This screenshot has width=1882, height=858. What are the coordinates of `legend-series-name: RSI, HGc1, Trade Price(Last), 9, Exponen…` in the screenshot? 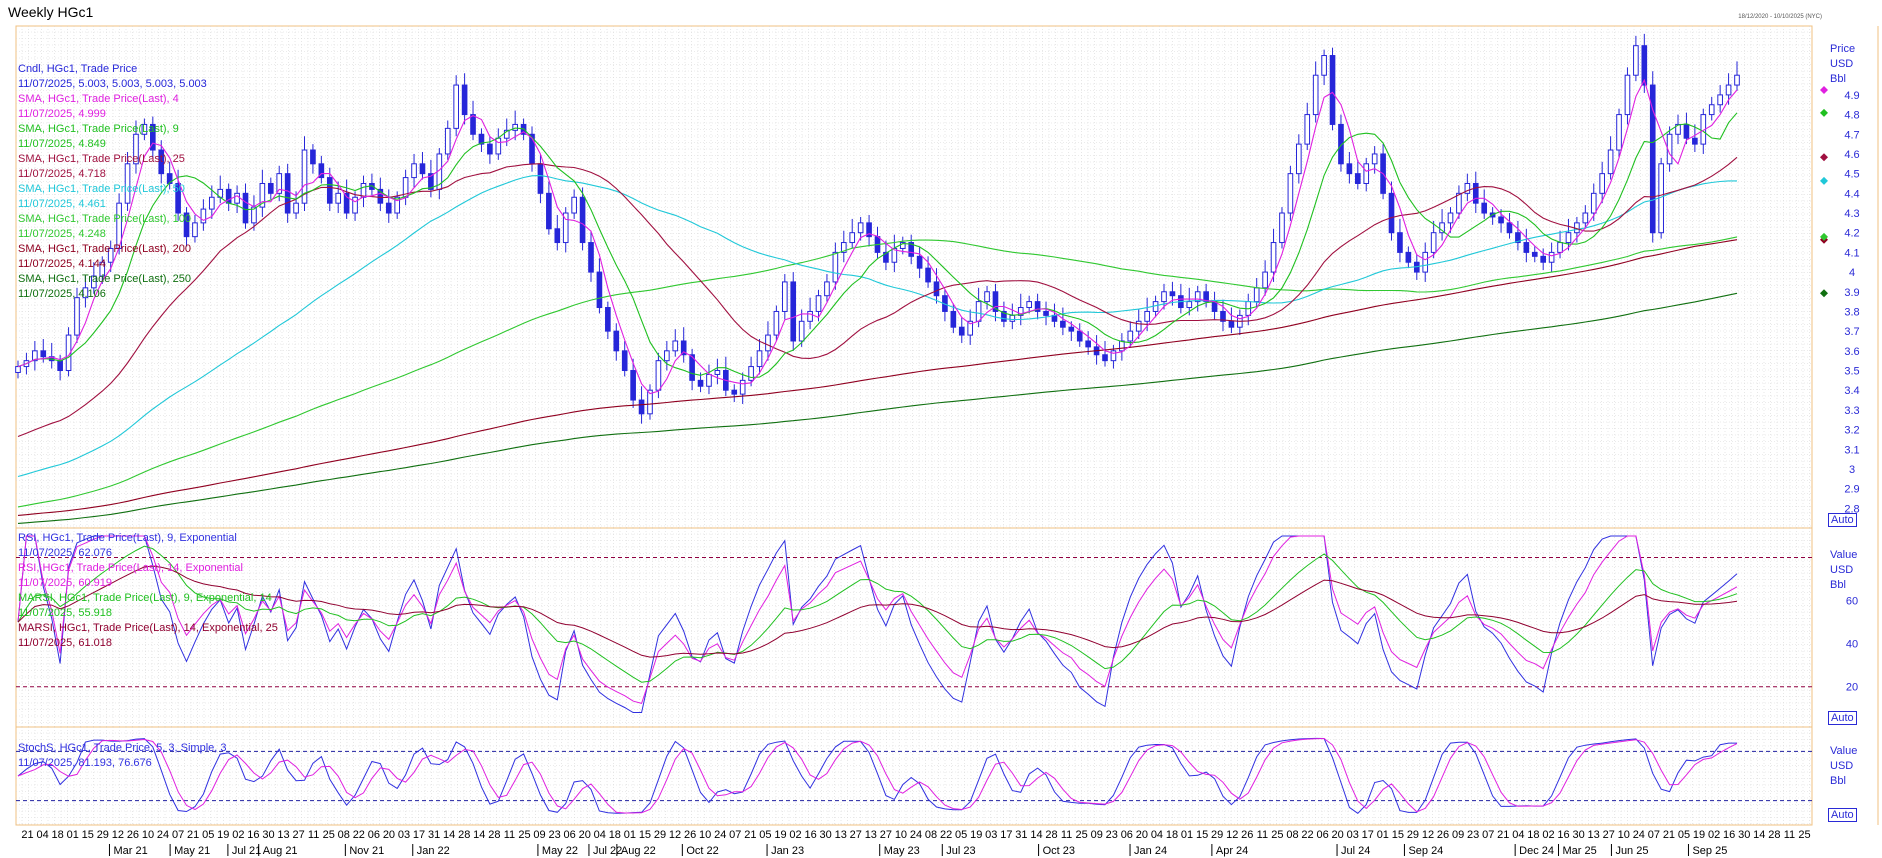 It's located at (127, 538).